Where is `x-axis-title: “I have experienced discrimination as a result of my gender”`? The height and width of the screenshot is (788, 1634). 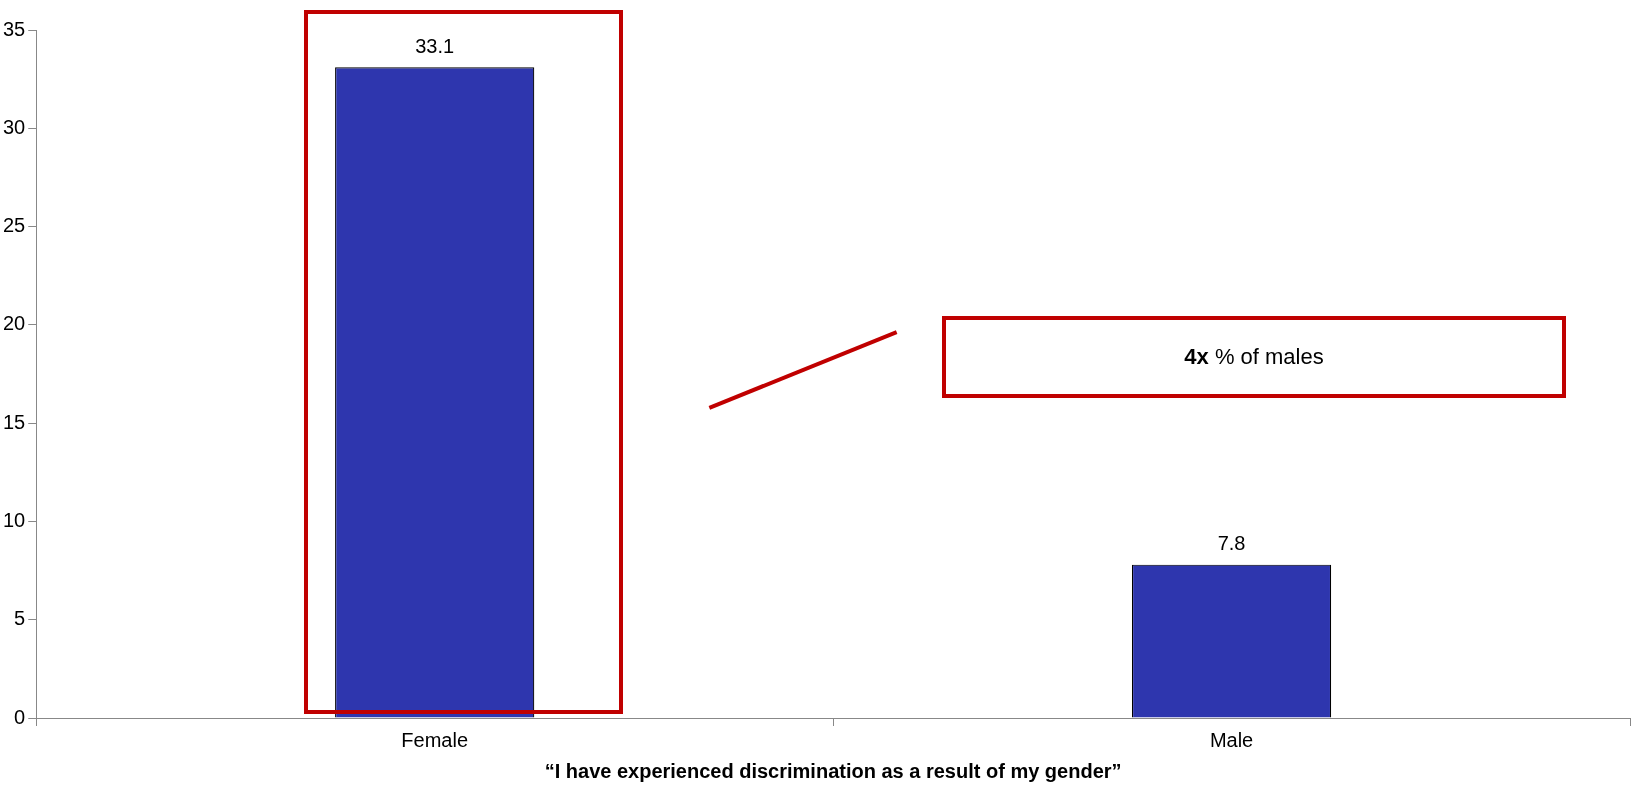
x-axis-title: “I have experienced discrimination as a result of my gender” is located at coordinates (833, 770).